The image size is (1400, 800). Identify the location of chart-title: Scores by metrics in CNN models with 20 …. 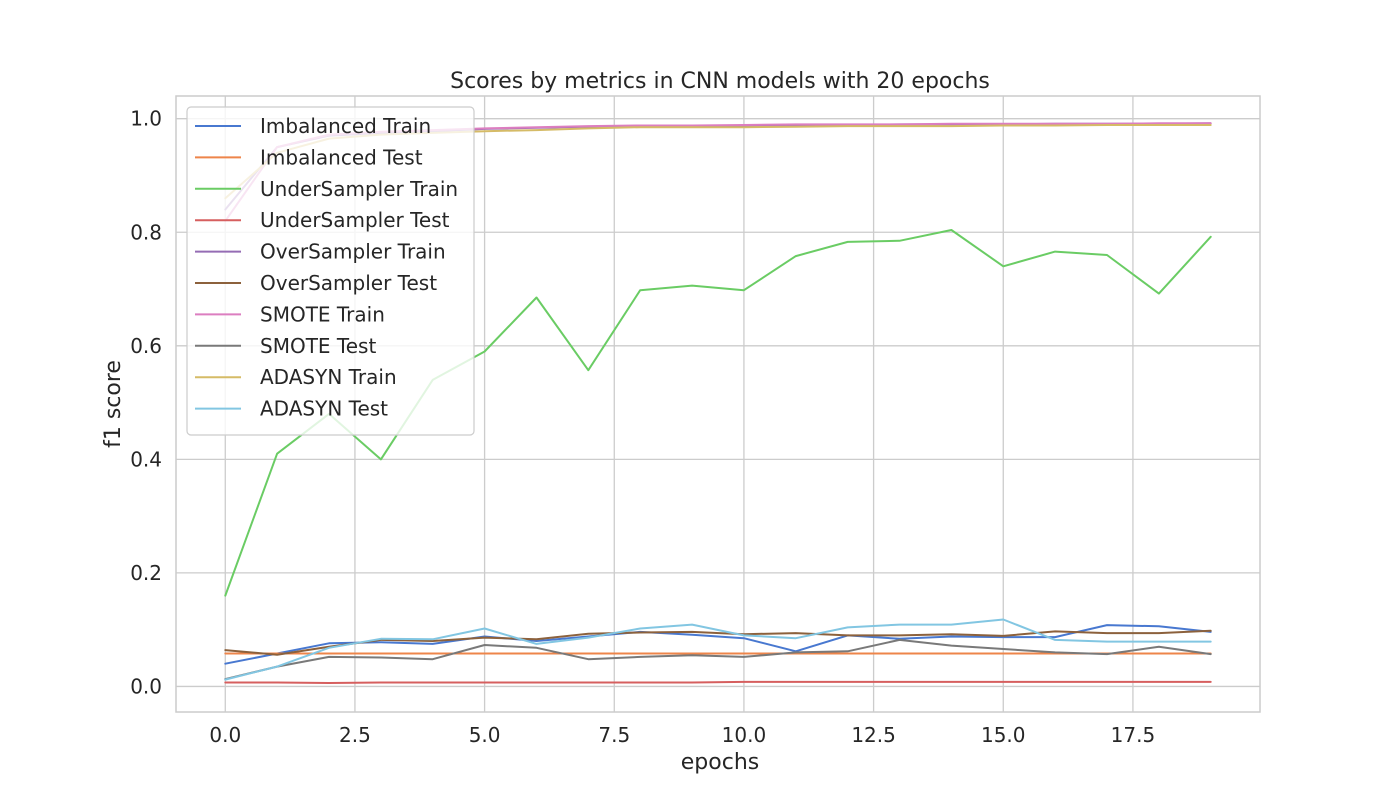
(720, 81).